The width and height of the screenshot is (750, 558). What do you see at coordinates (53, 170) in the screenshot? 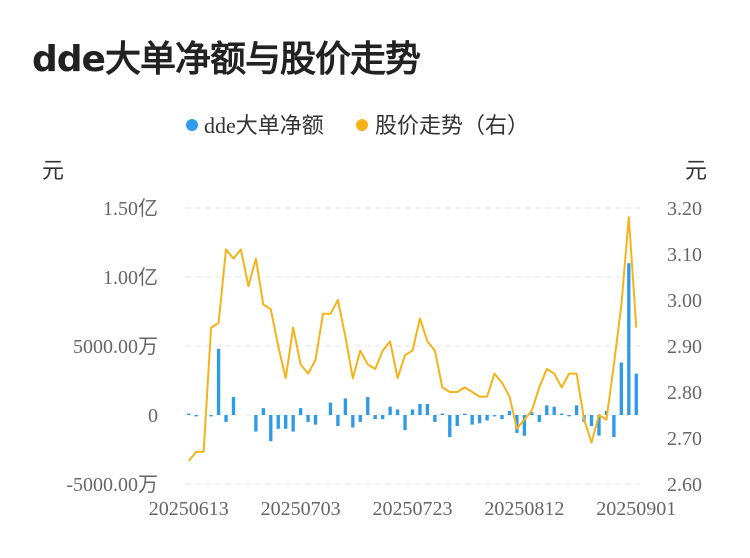
I see `left-axis-unit: 元` at bounding box center [53, 170].